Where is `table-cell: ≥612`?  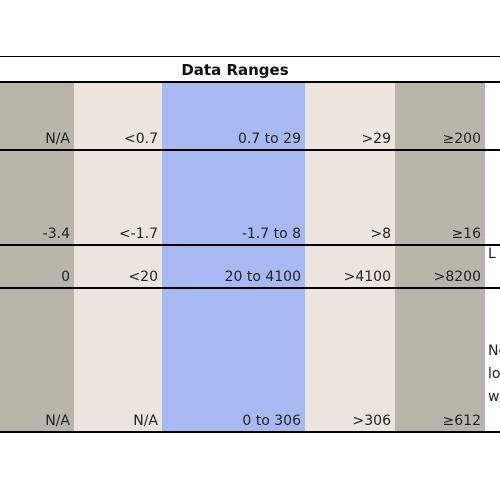 table-cell: ≥612 is located at coordinates (440, 360).